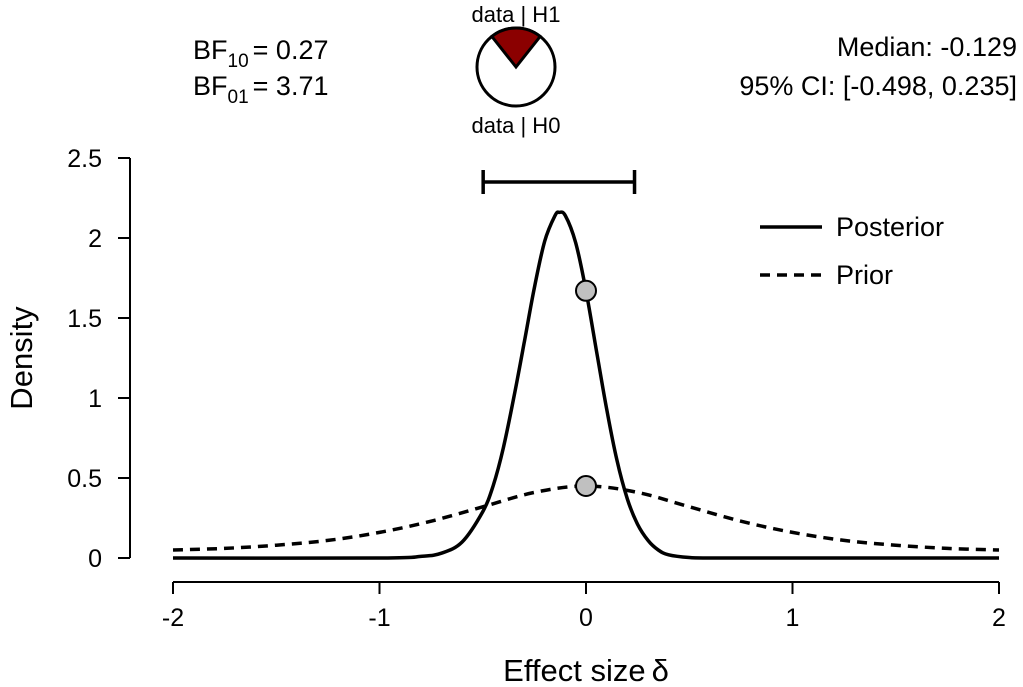 Image resolution: width=1023 pixels, height=687 pixels. What do you see at coordinates (586, 518) in the screenshot?
I see `prior-line` at bounding box center [586, 518].